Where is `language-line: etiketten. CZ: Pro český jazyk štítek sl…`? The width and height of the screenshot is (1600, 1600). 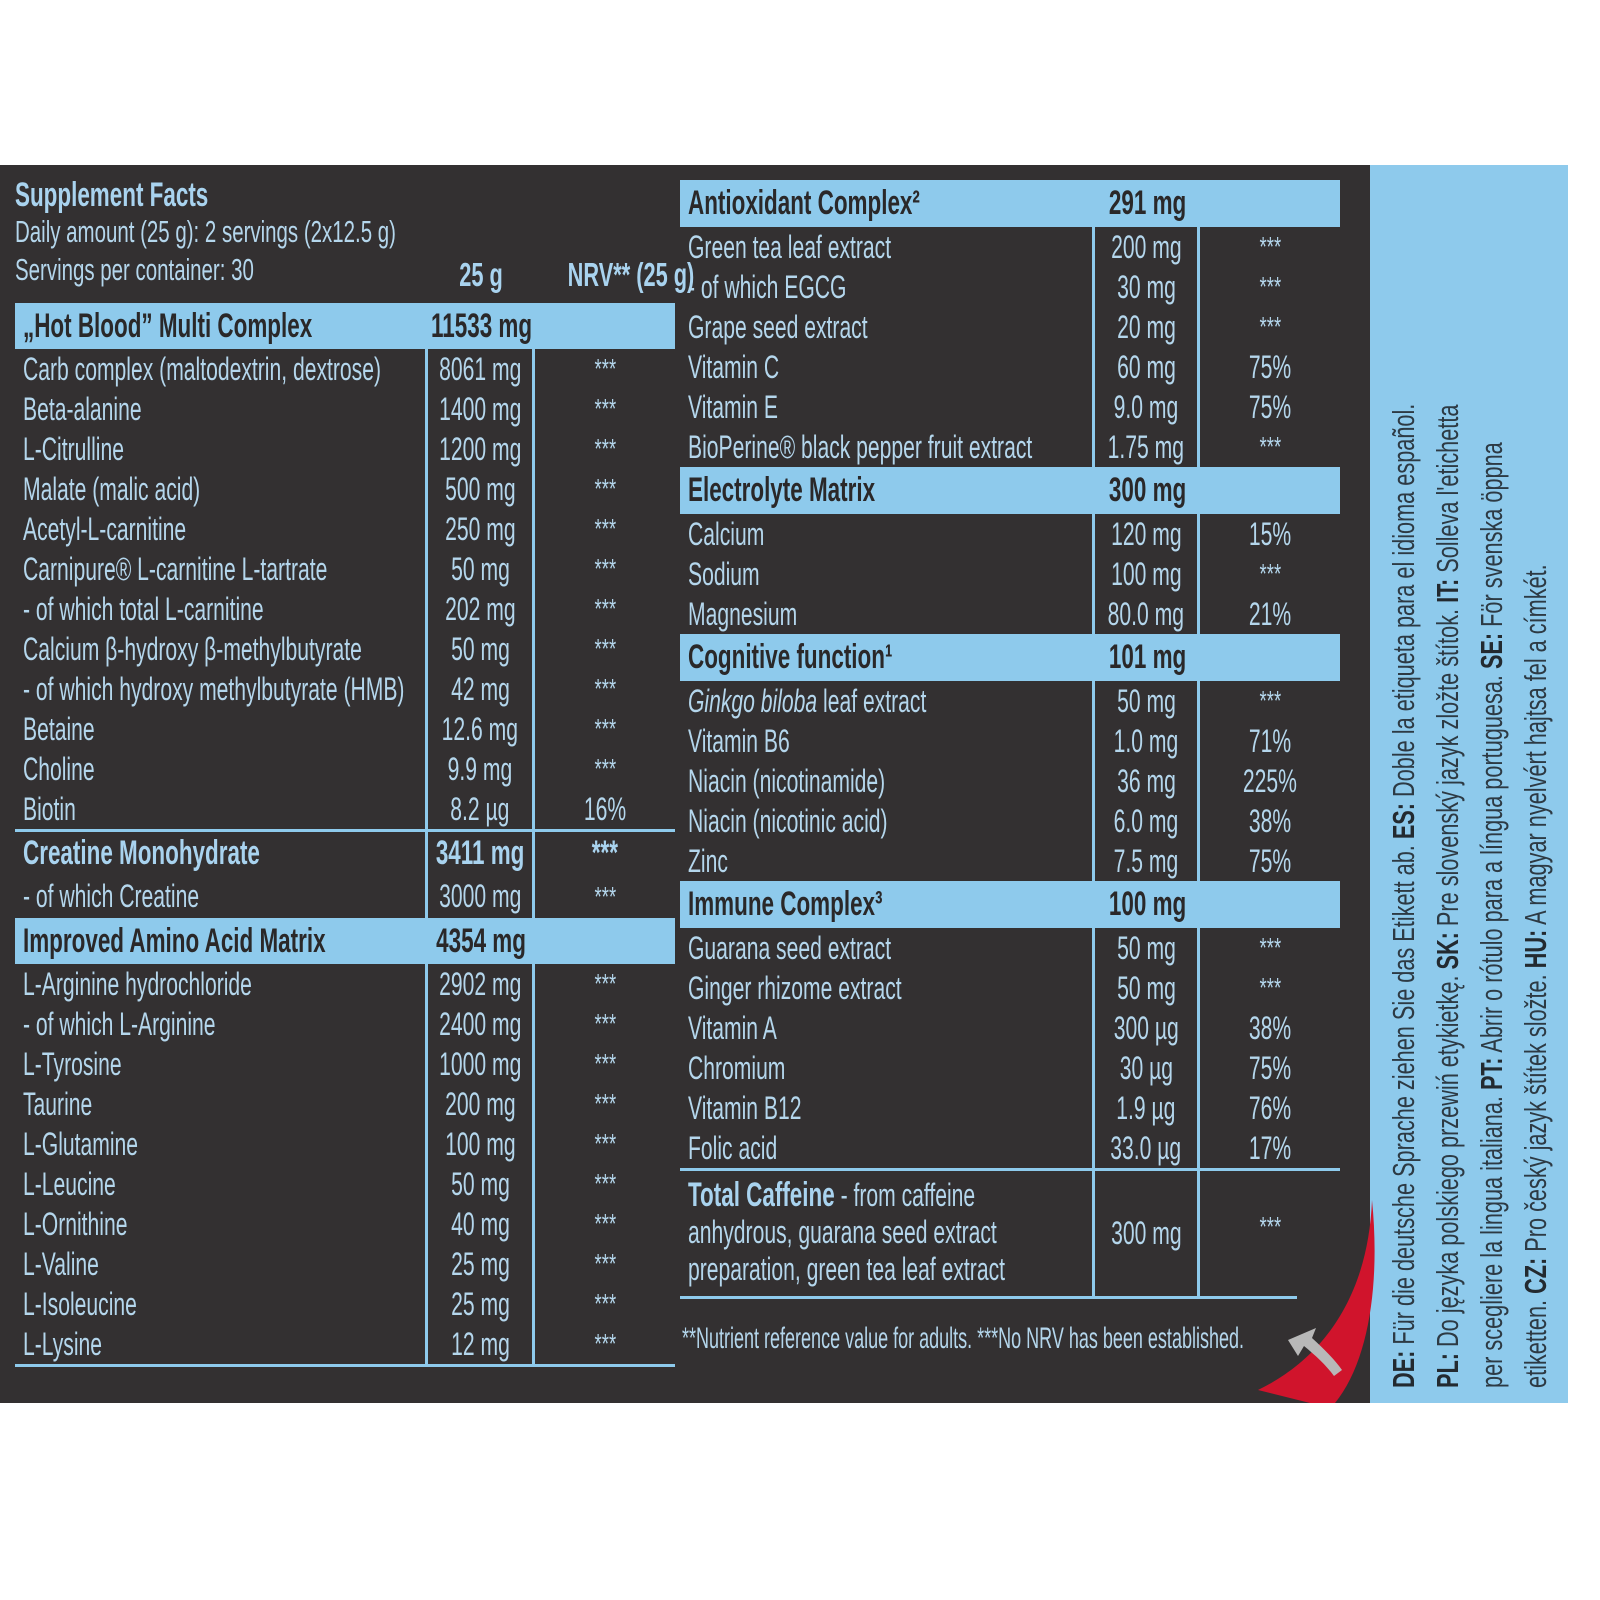
language-line: etiketten. CZ: Pro český jazyk štítek sl… is located at coordinates (1536, 793).